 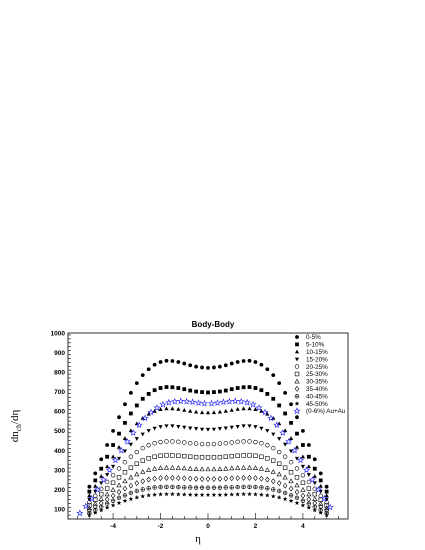 I want to click on legend-label: 35-40%, so click(x=317, y=389).